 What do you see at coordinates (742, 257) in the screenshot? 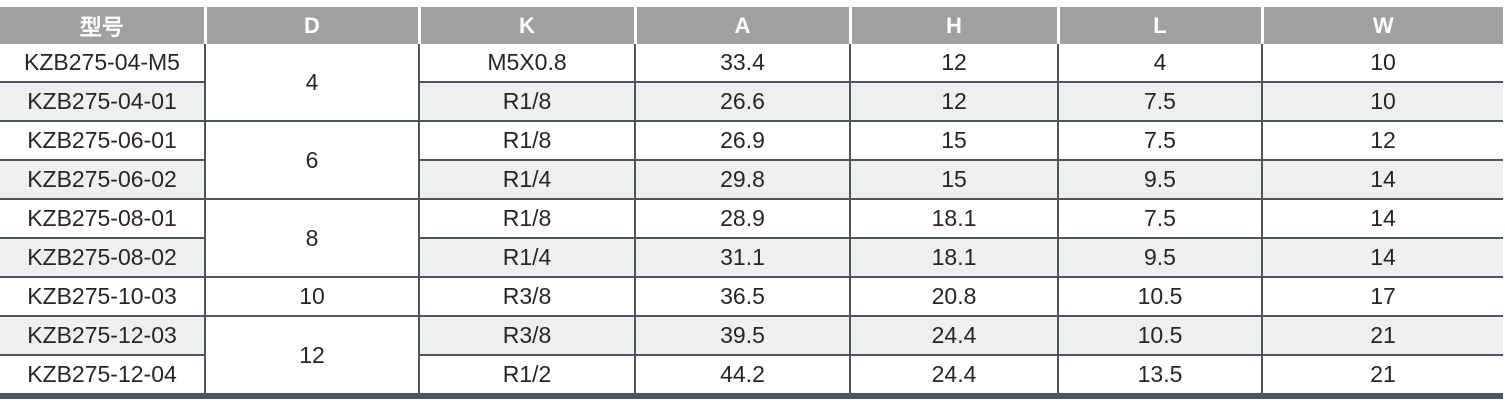
I see `cell-a: 31.1` at bounding box center [742, 257].